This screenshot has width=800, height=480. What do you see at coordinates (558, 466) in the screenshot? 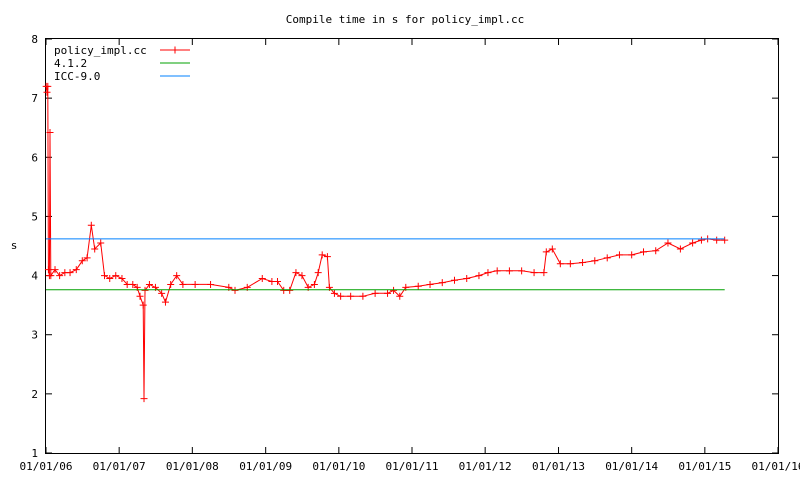
I see `x-tick-label: 01/01/13` at bounding box center [558, 466].